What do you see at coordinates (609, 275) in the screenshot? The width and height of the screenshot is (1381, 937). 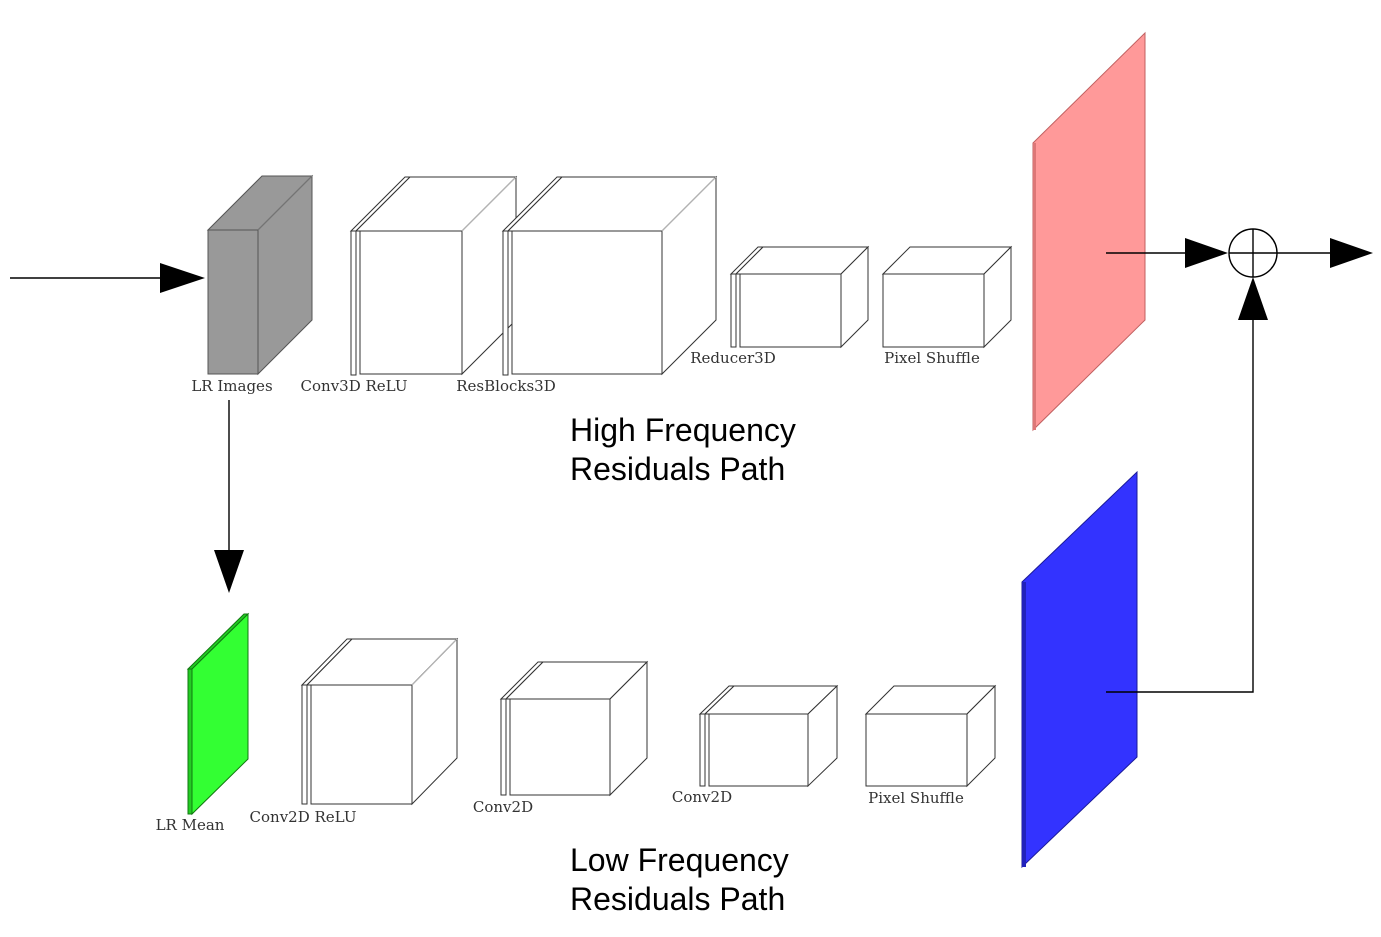 I see `resblocks3d-block` at bounding box center [609, 275].